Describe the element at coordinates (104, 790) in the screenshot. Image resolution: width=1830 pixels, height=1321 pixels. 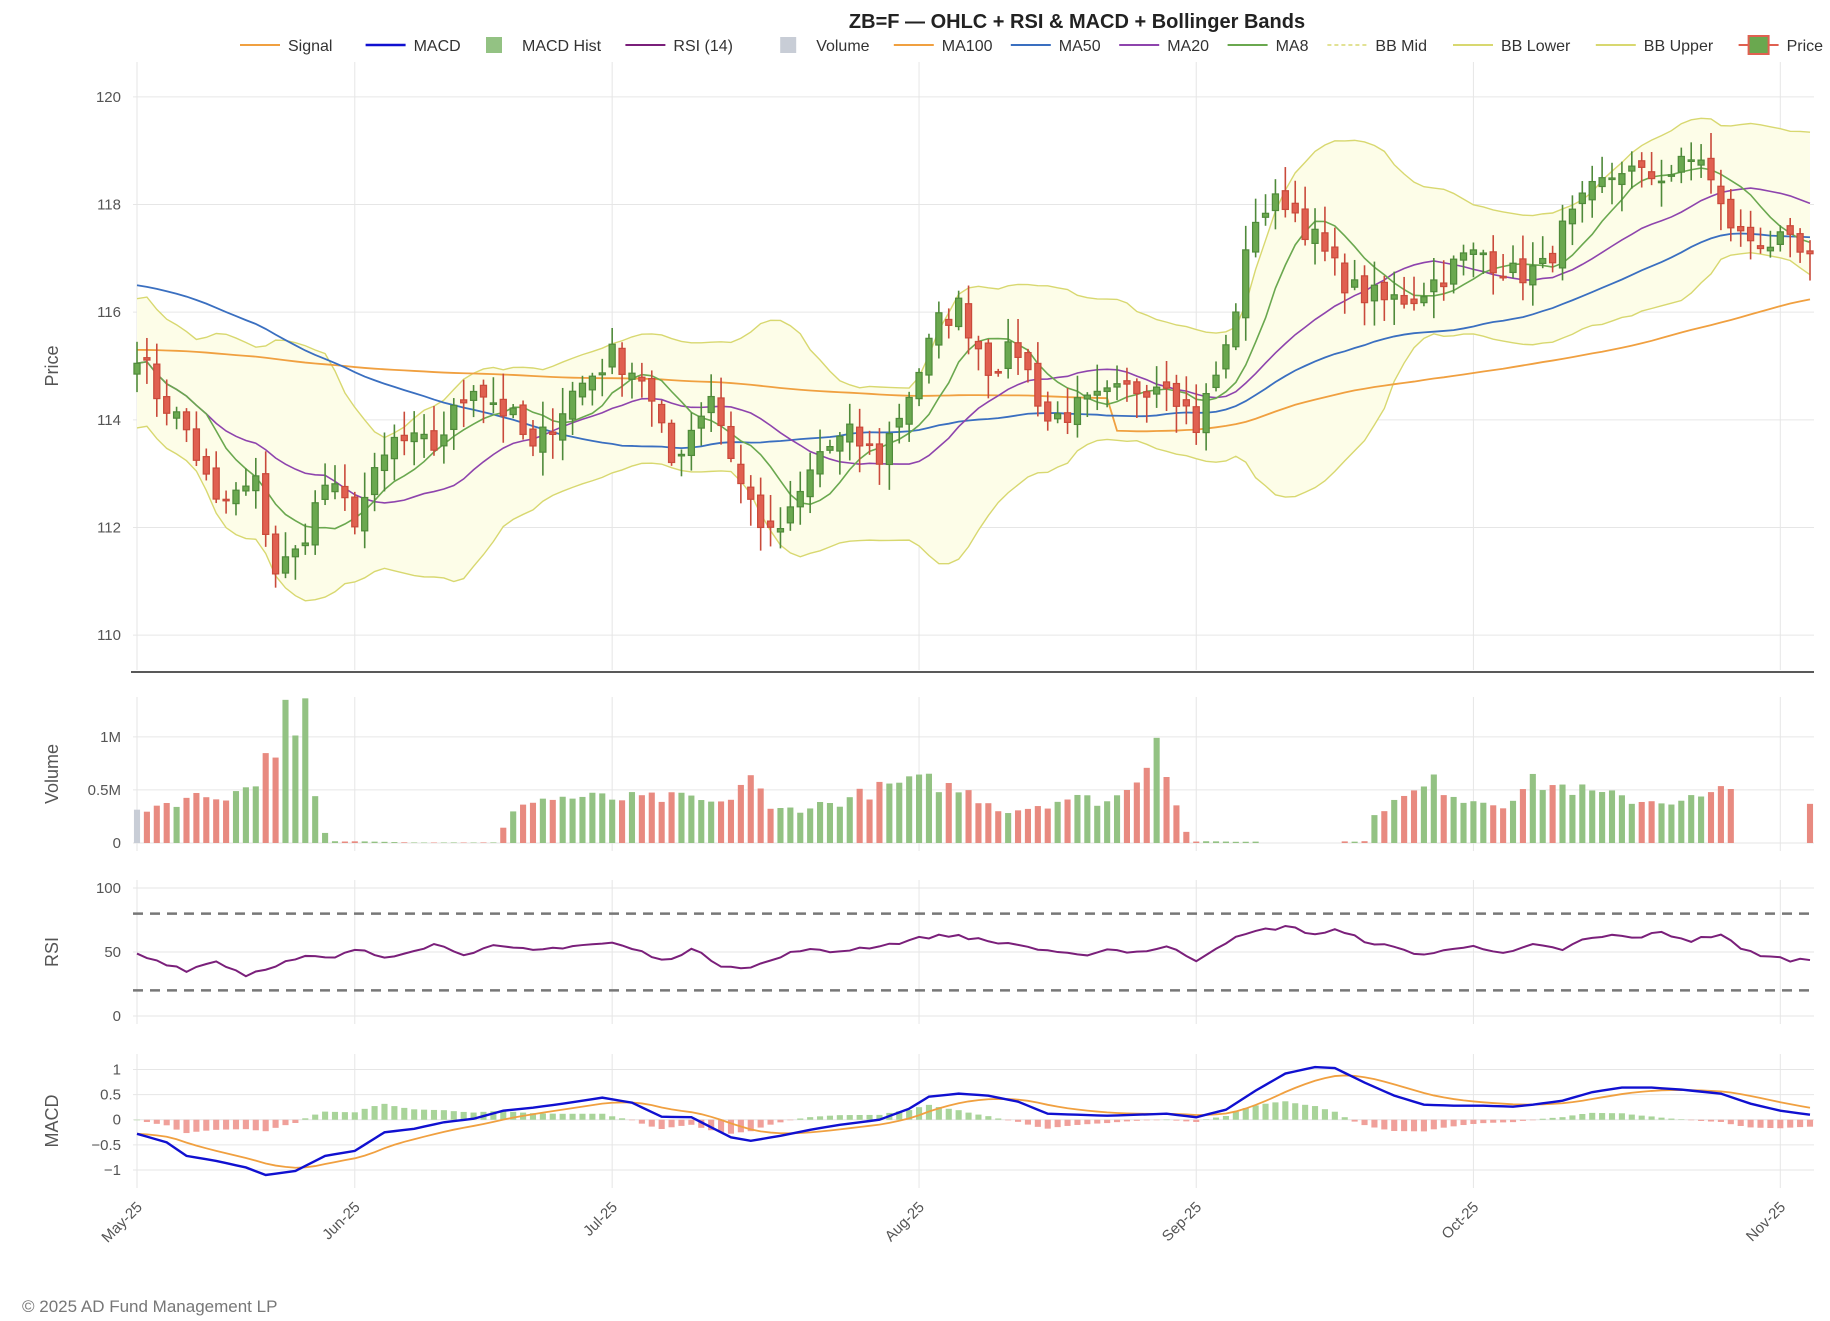
I see `y-tick-label: 0.5M` at that location.